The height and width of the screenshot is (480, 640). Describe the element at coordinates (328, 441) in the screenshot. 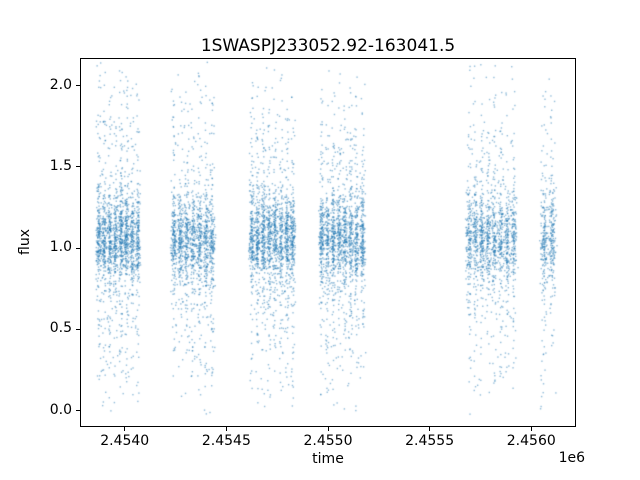

I see `x-tick-label: 2.4550` at that location.